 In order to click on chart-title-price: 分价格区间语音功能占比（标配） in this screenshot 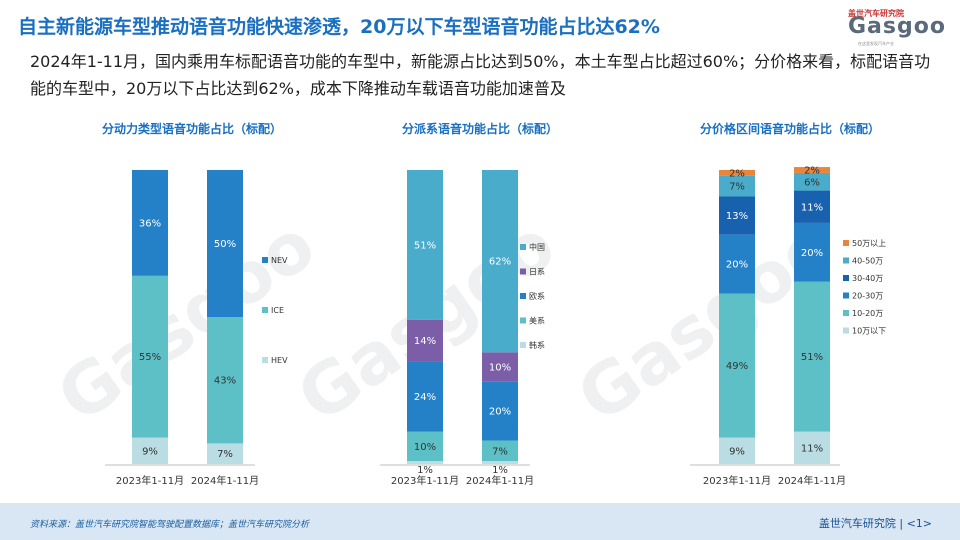, I will do `click(789, 129)`.